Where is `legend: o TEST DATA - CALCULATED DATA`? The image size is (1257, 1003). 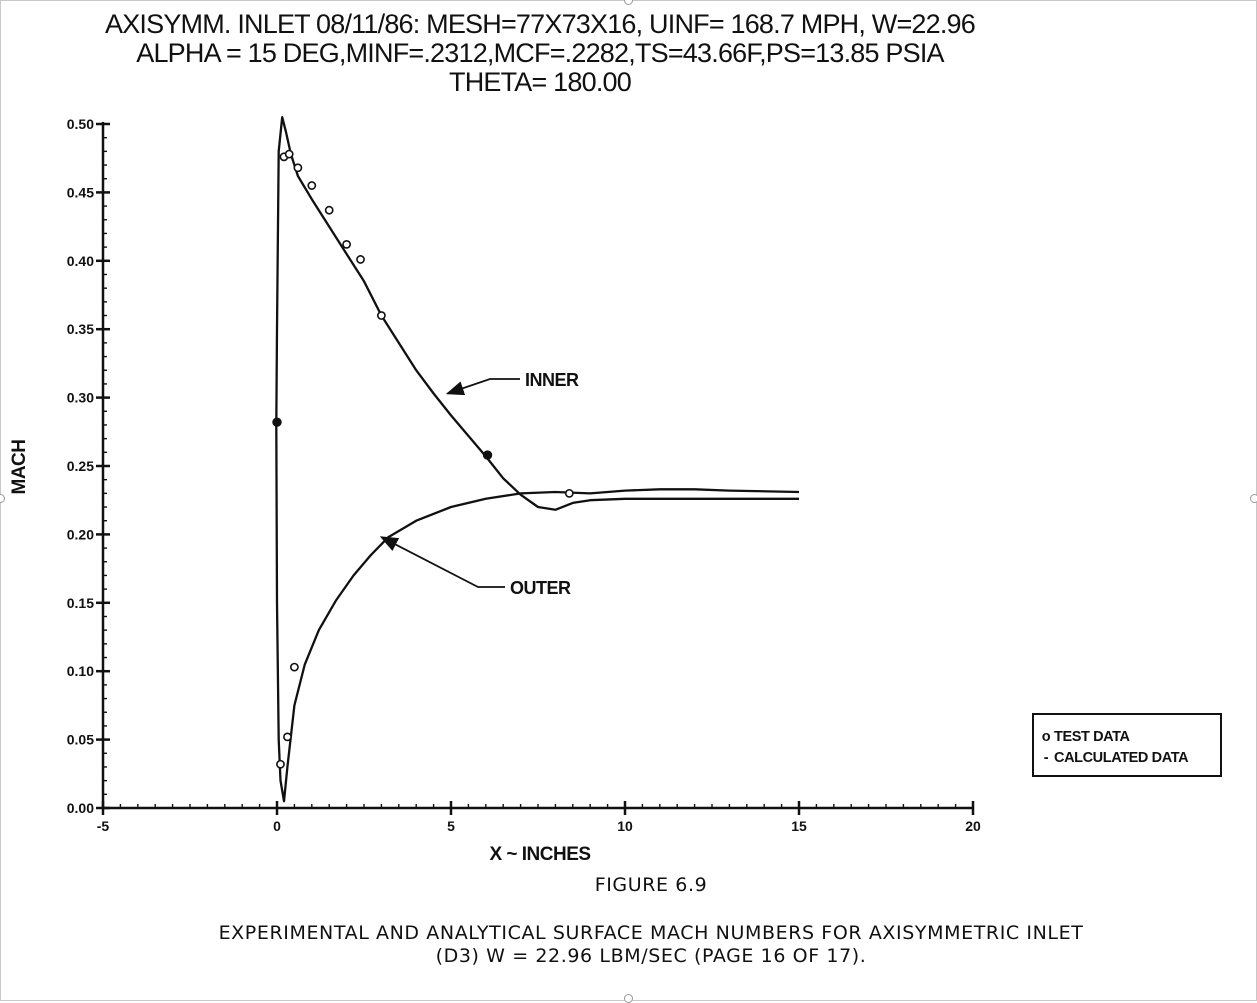
legend: o TEST DATA - CALCULATED DATA is located at coordinates (1127, 745).